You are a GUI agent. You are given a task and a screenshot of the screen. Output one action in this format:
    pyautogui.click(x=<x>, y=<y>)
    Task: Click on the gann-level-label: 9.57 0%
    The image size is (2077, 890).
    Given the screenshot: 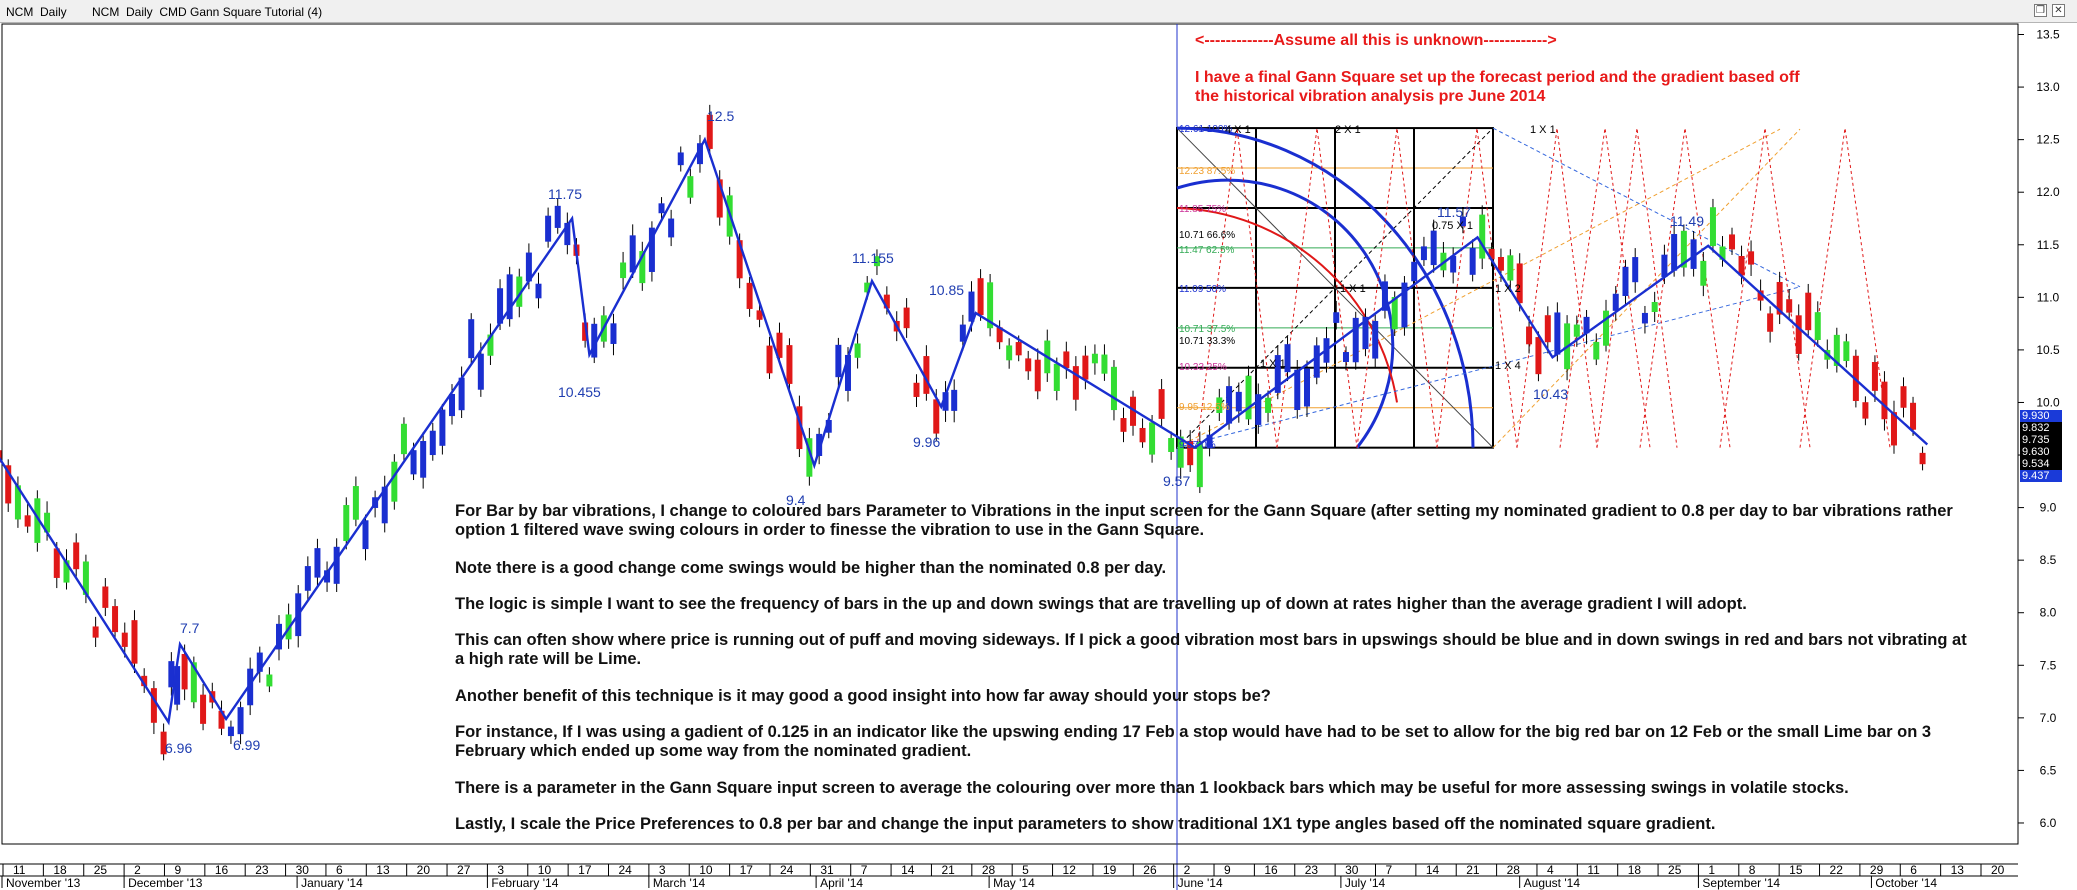 What is the action you would take?
    pyautogui.click(x=1197, y=445)
    